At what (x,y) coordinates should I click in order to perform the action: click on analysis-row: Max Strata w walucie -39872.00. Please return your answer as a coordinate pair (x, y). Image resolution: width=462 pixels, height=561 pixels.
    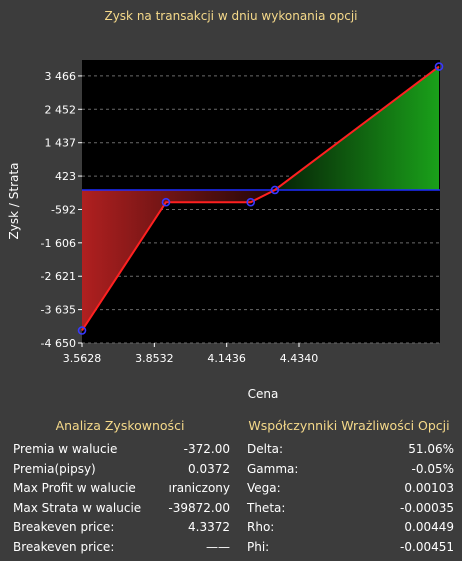
    Looking at the image, I should click on (120, 509).